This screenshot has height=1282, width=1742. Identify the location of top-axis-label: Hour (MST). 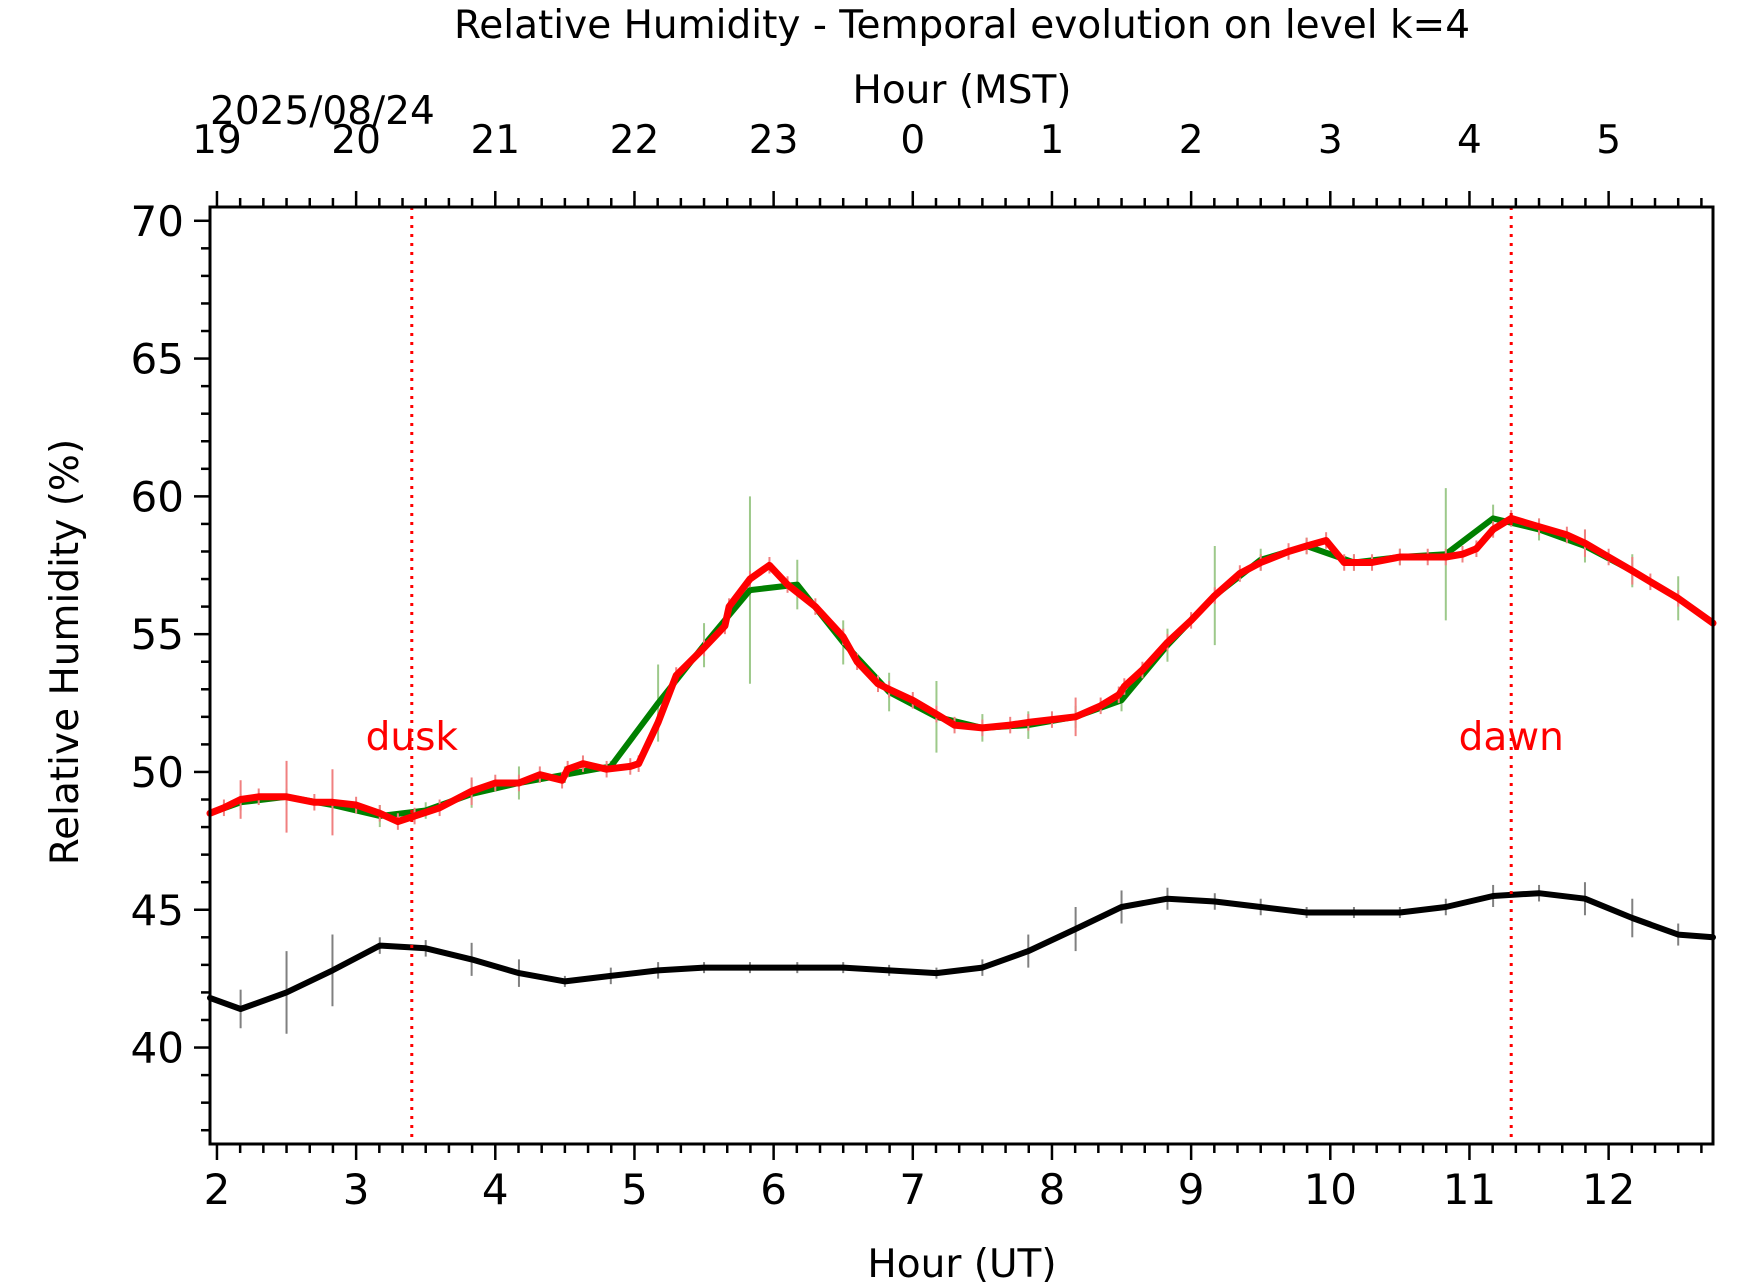
(962, 90).